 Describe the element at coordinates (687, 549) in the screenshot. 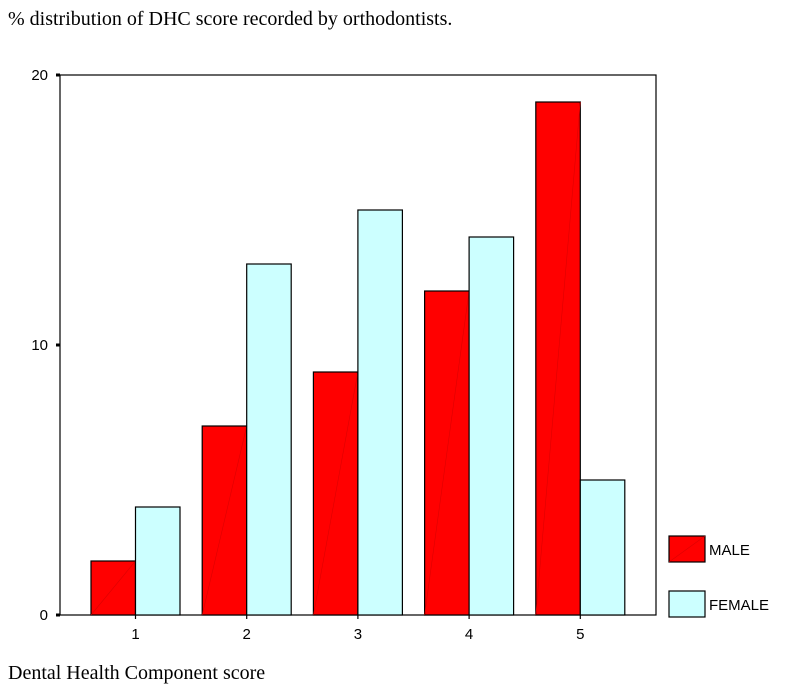

I see `legend-shading-line` at that location.